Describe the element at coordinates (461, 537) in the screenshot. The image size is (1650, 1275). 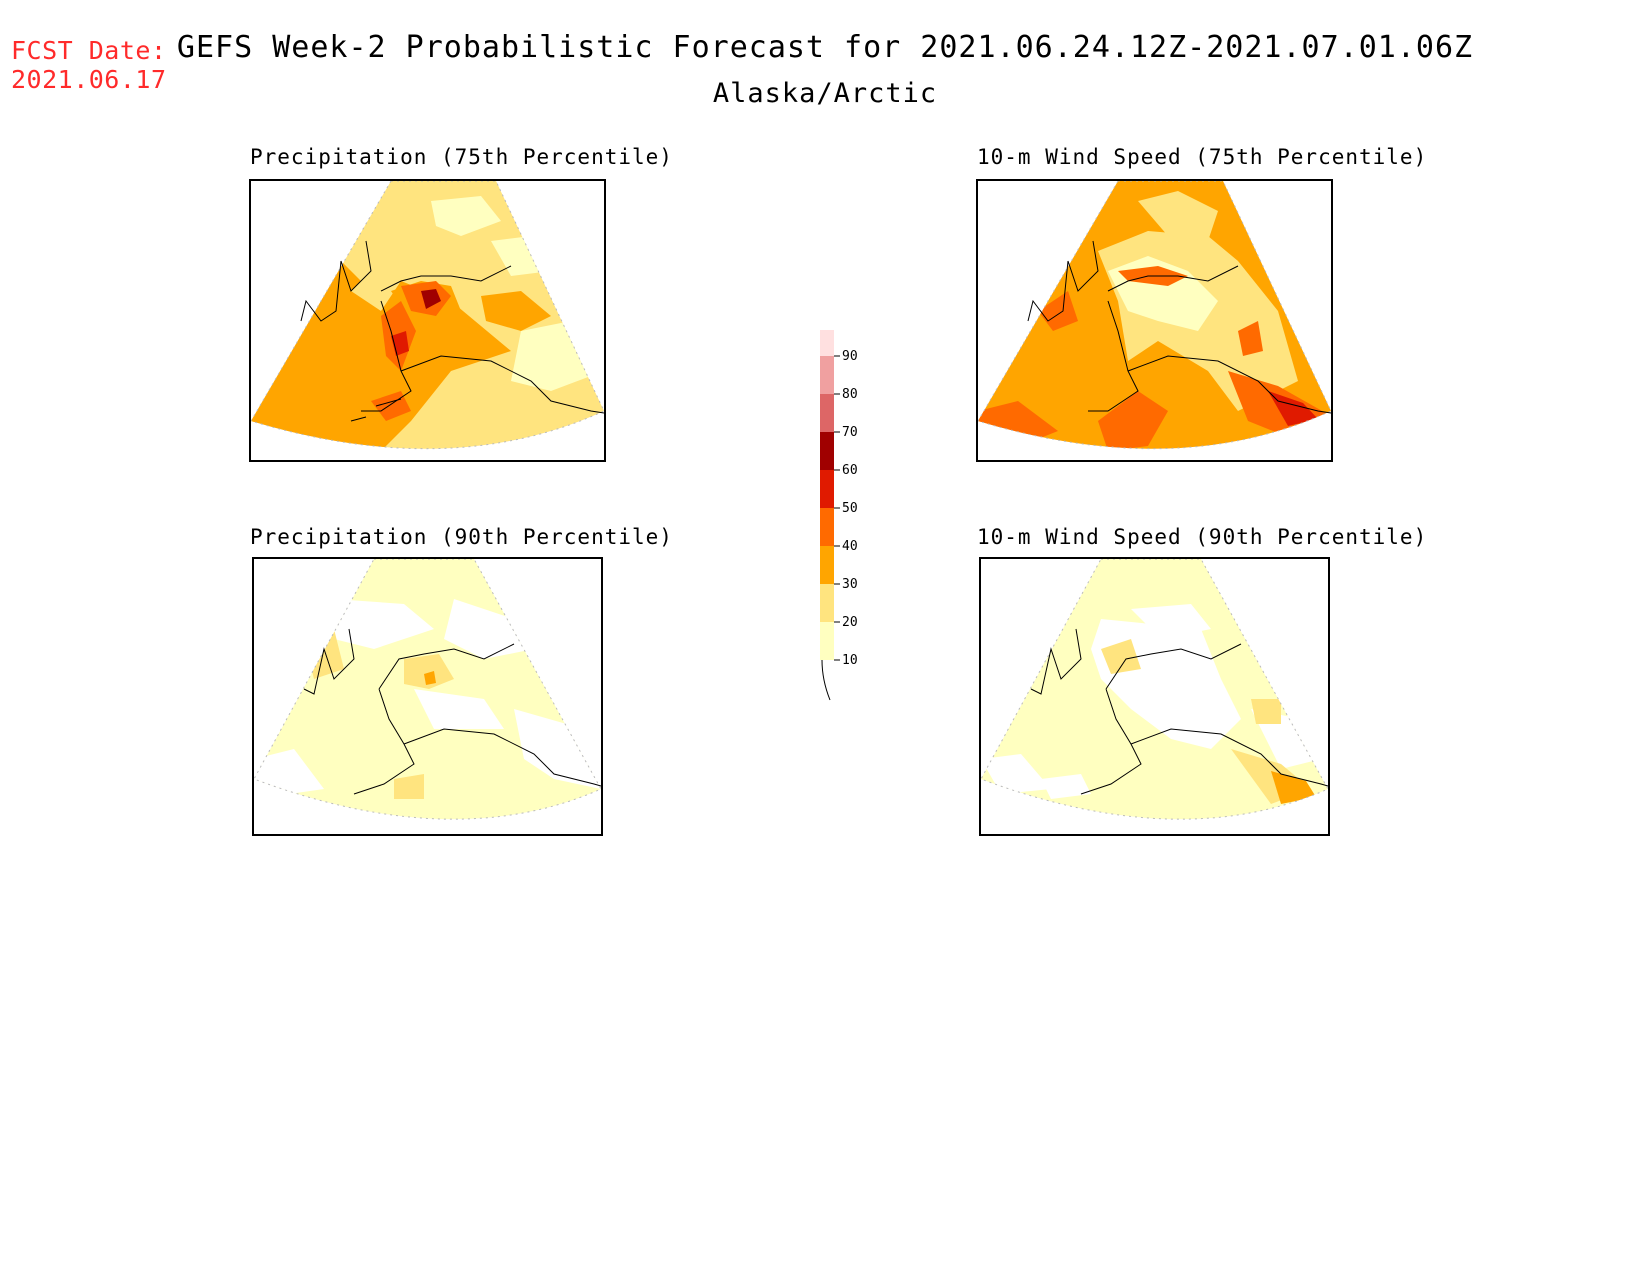
I see `panel-title-precip-90: Precipitation (90th Percentile)` at that location.